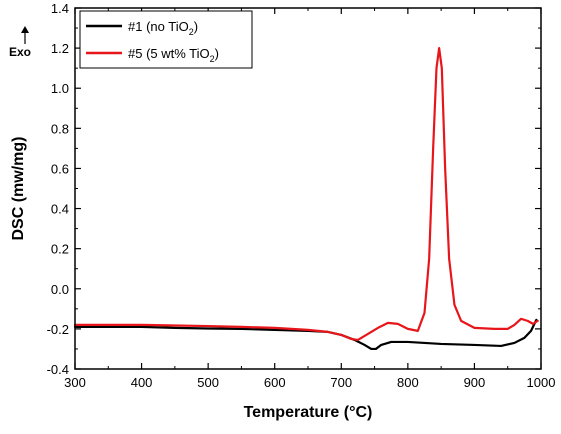 This screenshot has width=561, height=434. What do you see at coordinates (60, 128) in the screenshot?
I see `y-tick-label: 0.8` at bounding box center [60, 128].